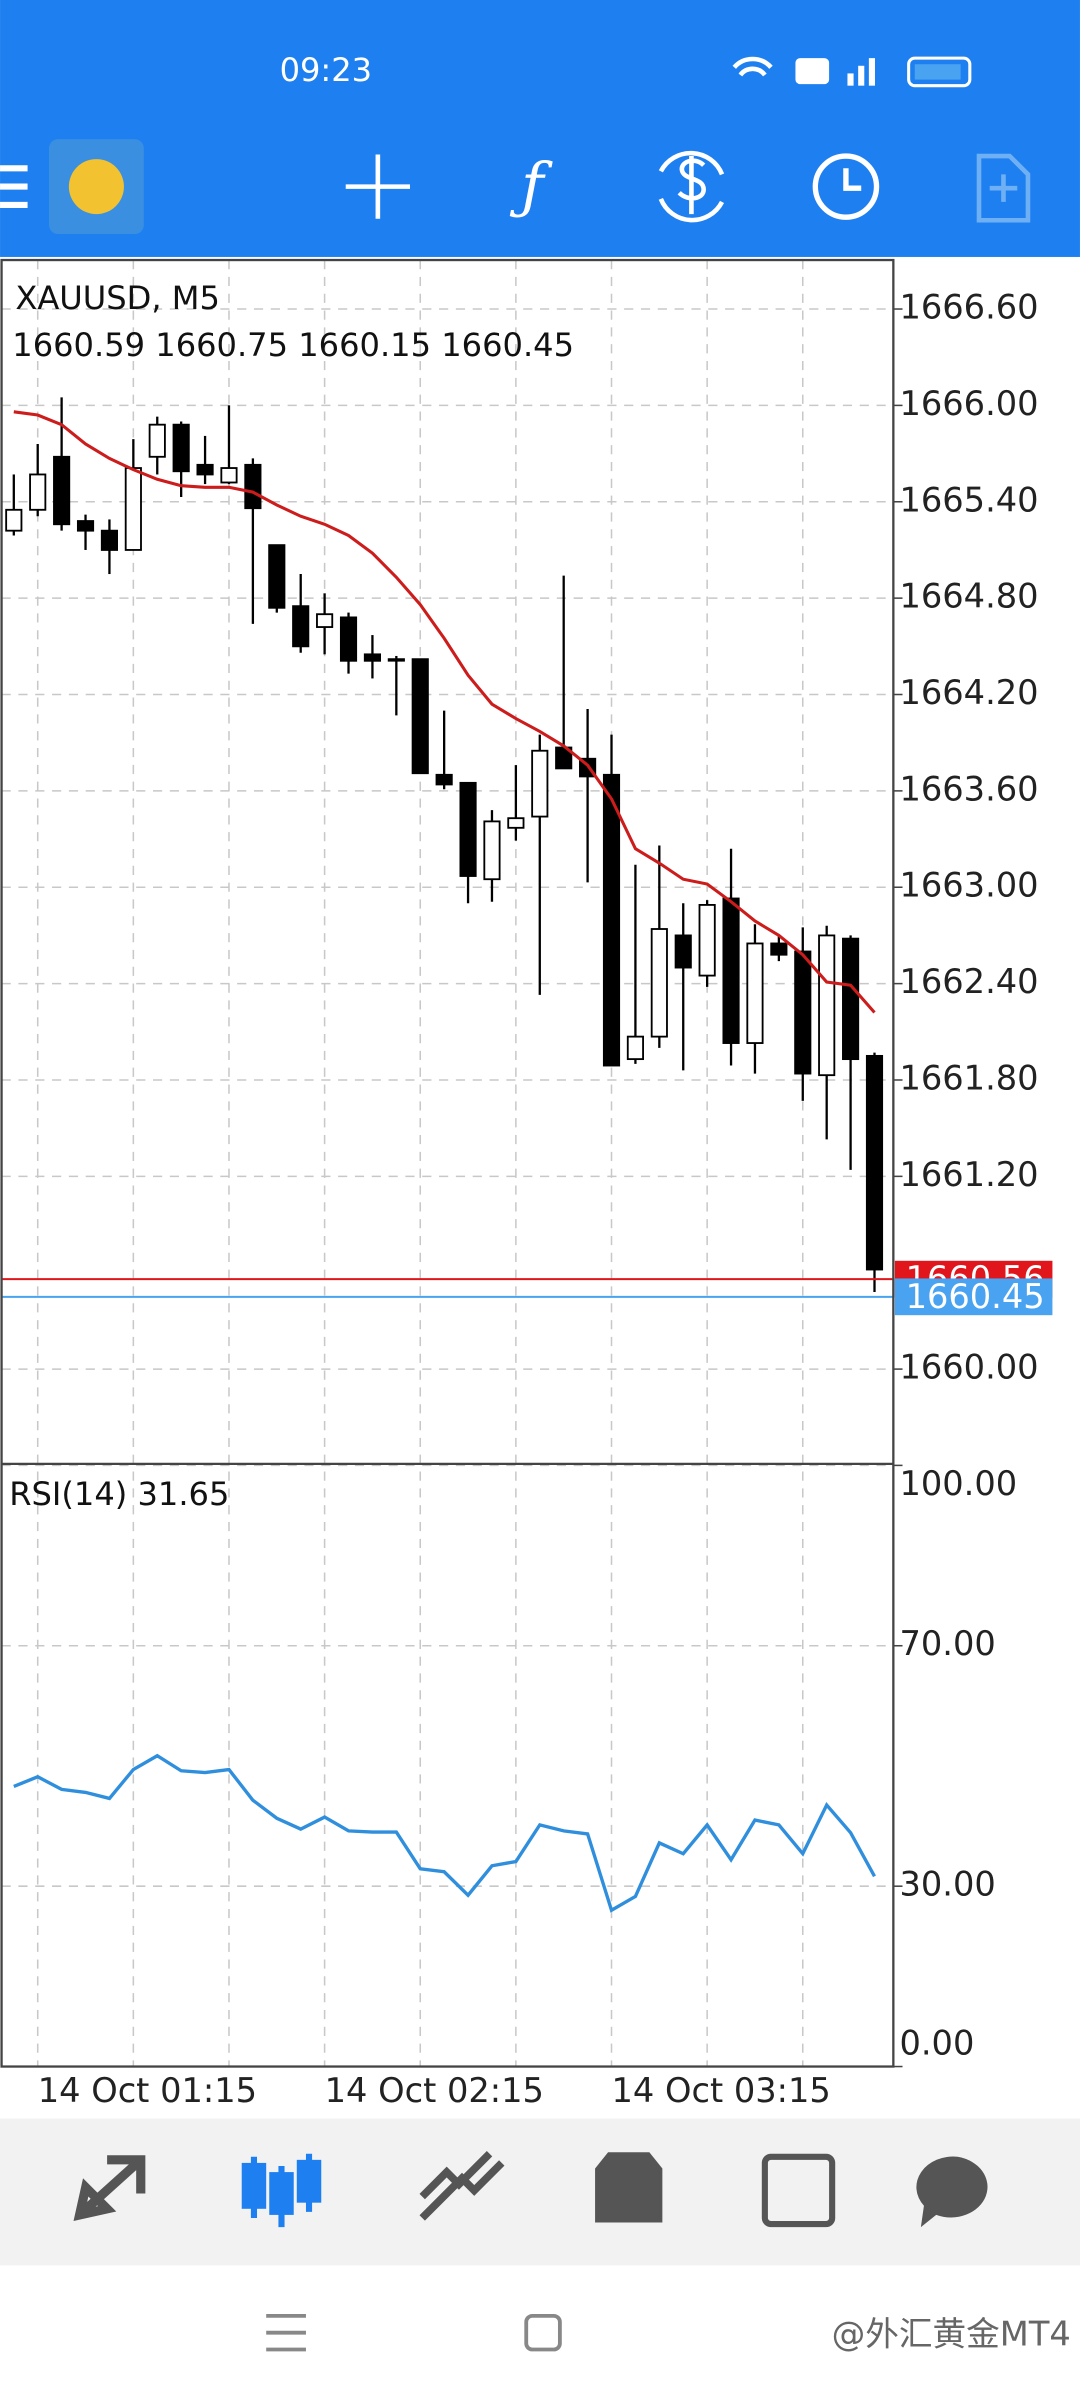  Describe the element at coordinates (377, 186) in the screenshot. I see `crosshair-button` at that location.